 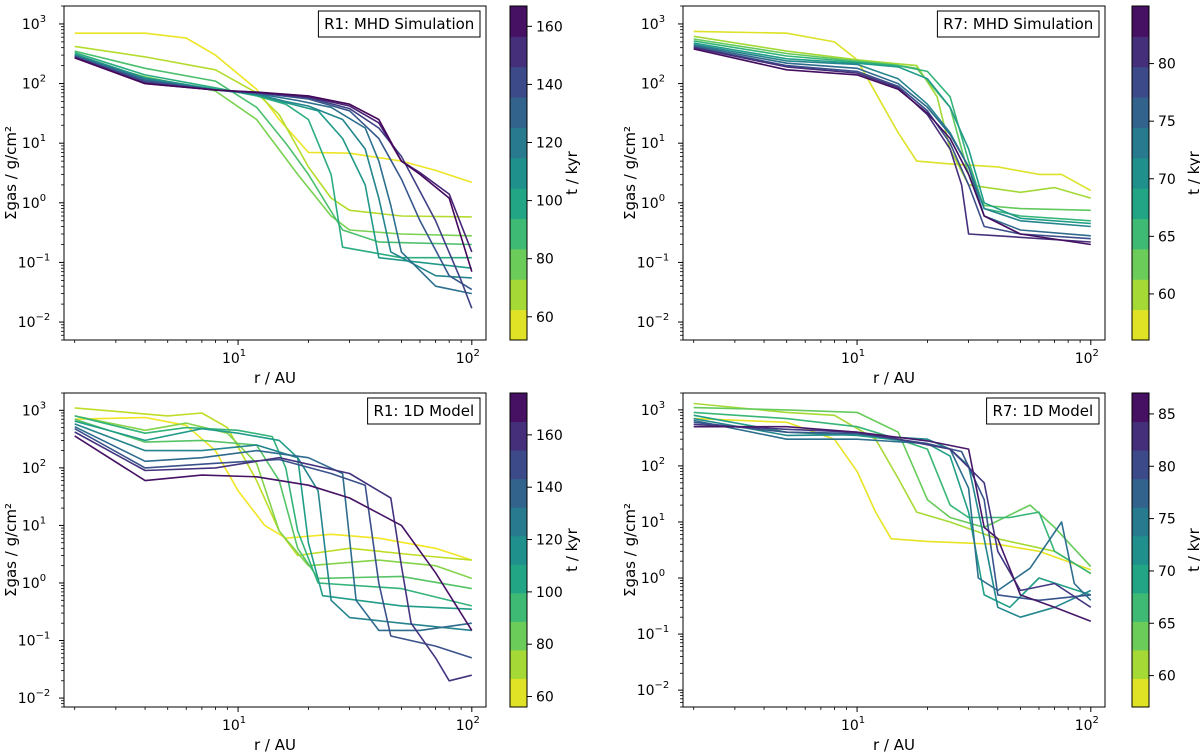 What do you see at coordinates (549, 202) in the screenshot?
I see `colorbar-tick-label: 100` at bounding box center [549, 202].